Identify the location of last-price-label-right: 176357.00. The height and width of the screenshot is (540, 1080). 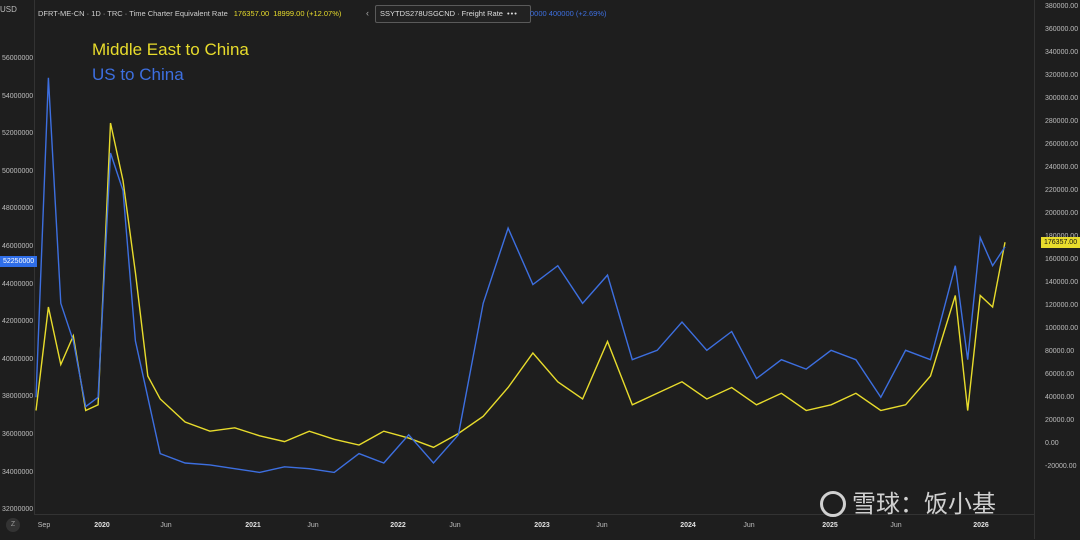
(1060, 242).